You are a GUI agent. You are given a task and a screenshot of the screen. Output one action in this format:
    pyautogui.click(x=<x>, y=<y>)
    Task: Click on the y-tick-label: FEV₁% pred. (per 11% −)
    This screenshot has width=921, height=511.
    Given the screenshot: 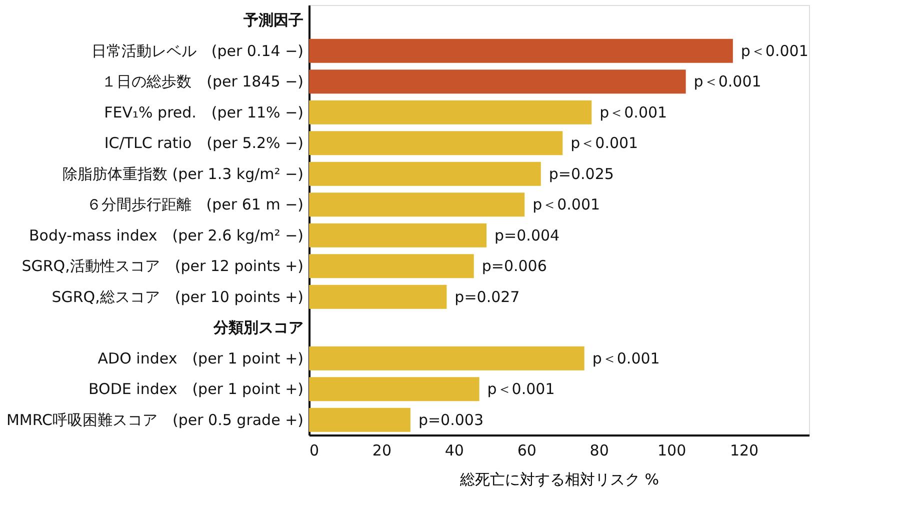 What is the action you would take?
    pyautogui.click(x=204, y=112)
    